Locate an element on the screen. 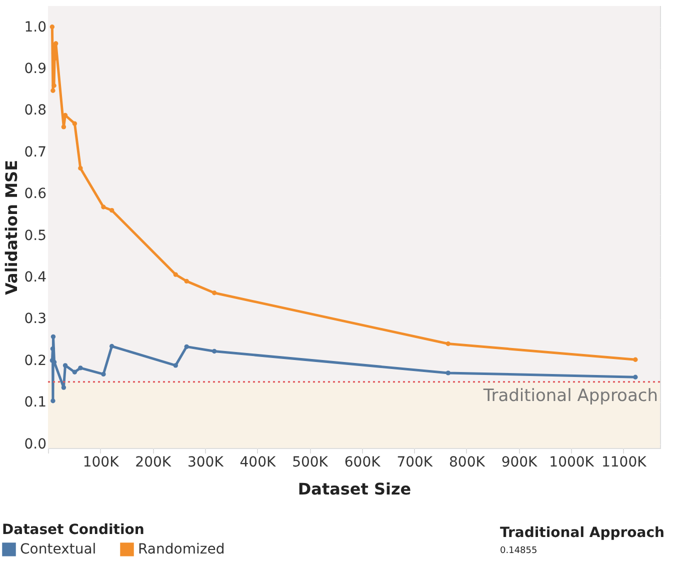  y-tick-label: 0.5 is located at coordinates (35, 236).